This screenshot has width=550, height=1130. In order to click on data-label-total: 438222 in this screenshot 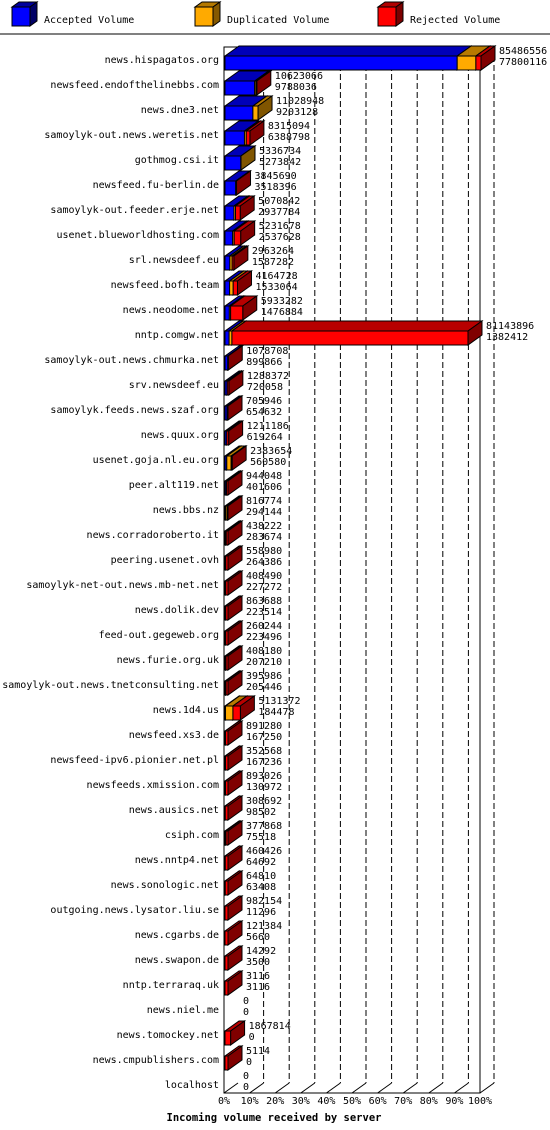, I will do `click(264, 526)`.